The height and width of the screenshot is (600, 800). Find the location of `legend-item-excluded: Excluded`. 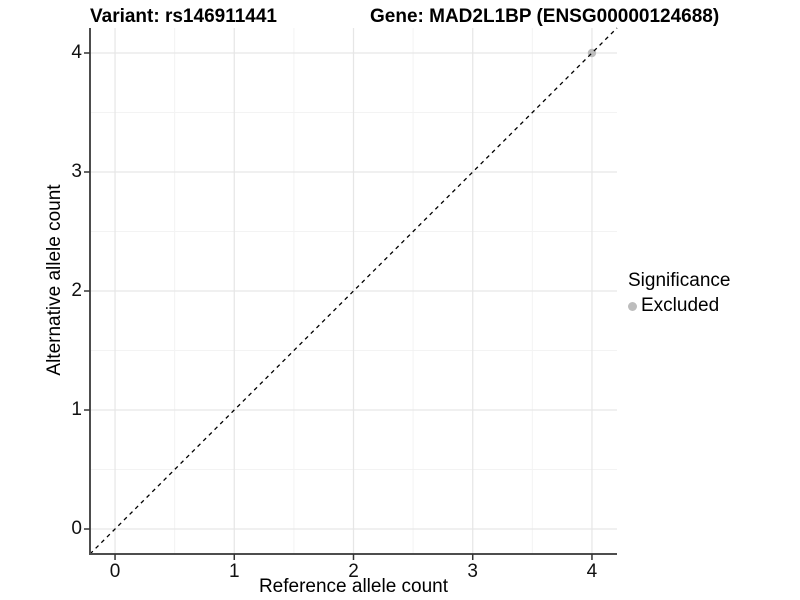

legend-item-excluded: Excluded is located at coordinates (679, 306).